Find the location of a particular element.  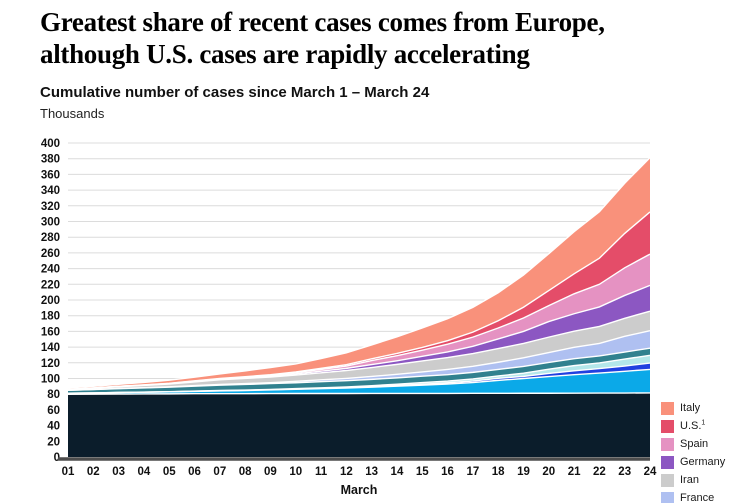

x-tick-label-03: 03 is located at coordinates (118, 472).